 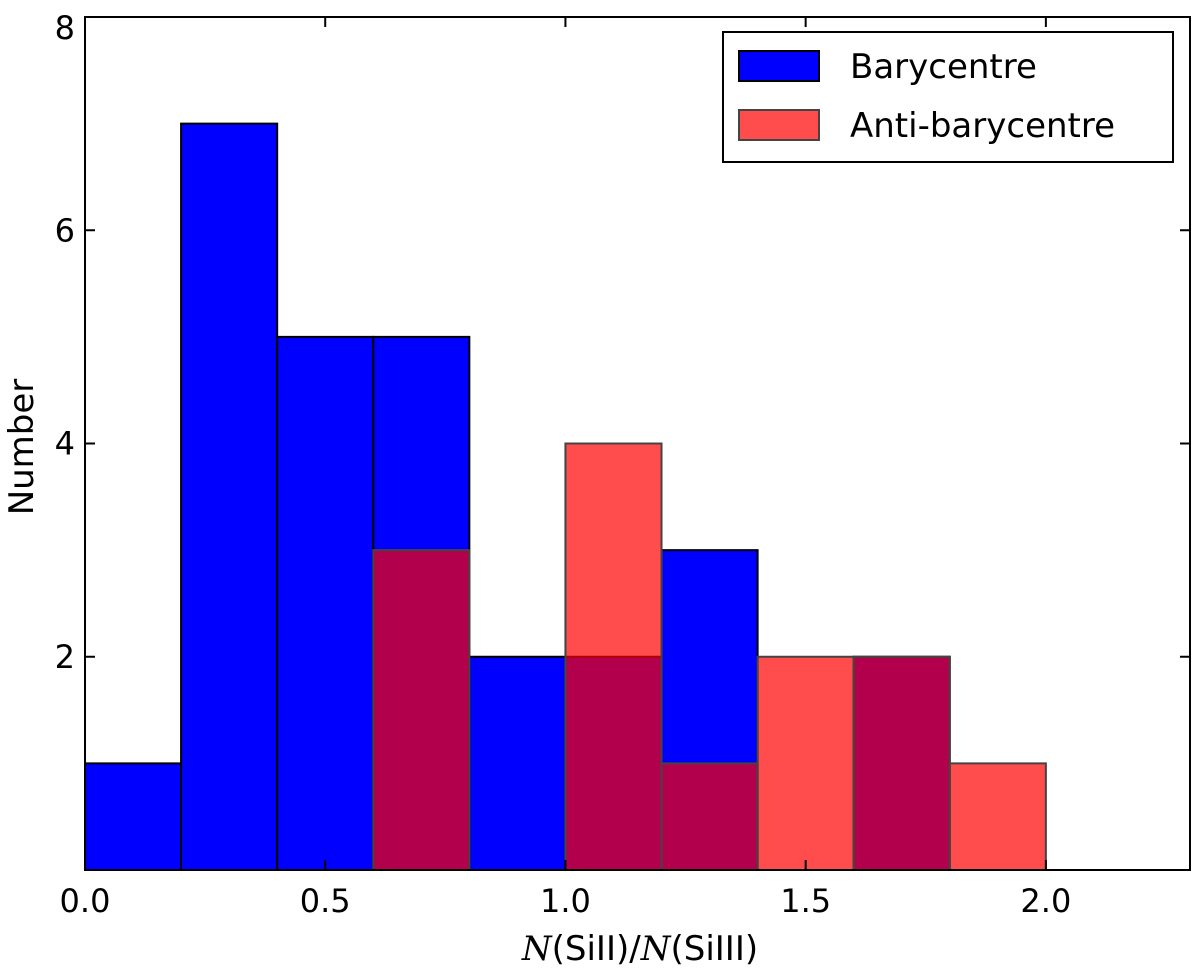 What do you see at coordinates (65, 28) in the screenshot?
I see `y-tick-label: 8` at bounding box center [65, 28].